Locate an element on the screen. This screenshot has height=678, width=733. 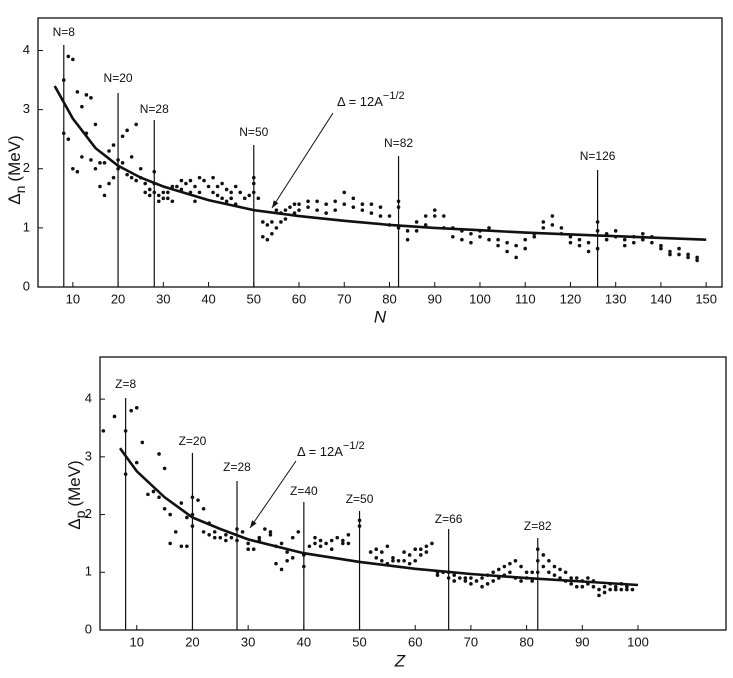
x-tick-label: 120 is located at coordinates (571, 298).